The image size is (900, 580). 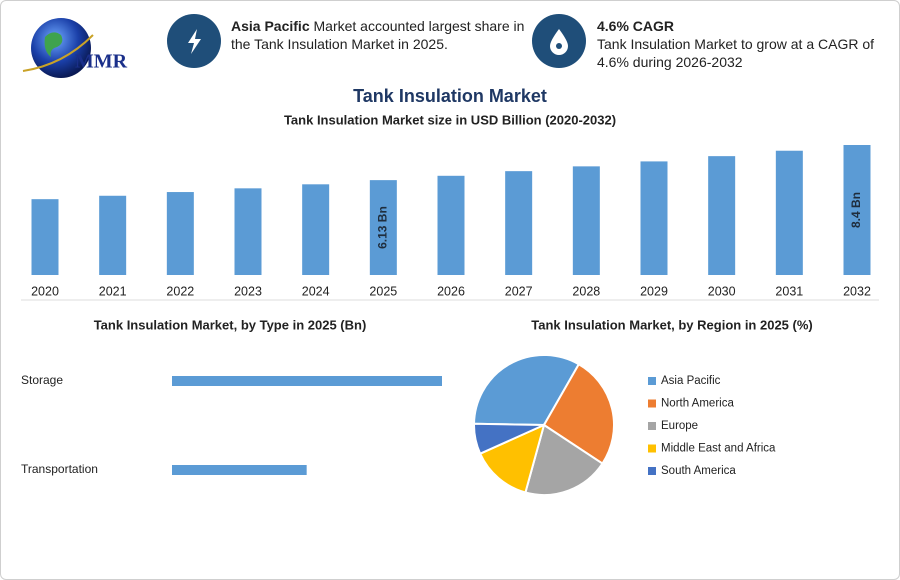 I want to click on logo-swoosh, so click(x=58, y=53).